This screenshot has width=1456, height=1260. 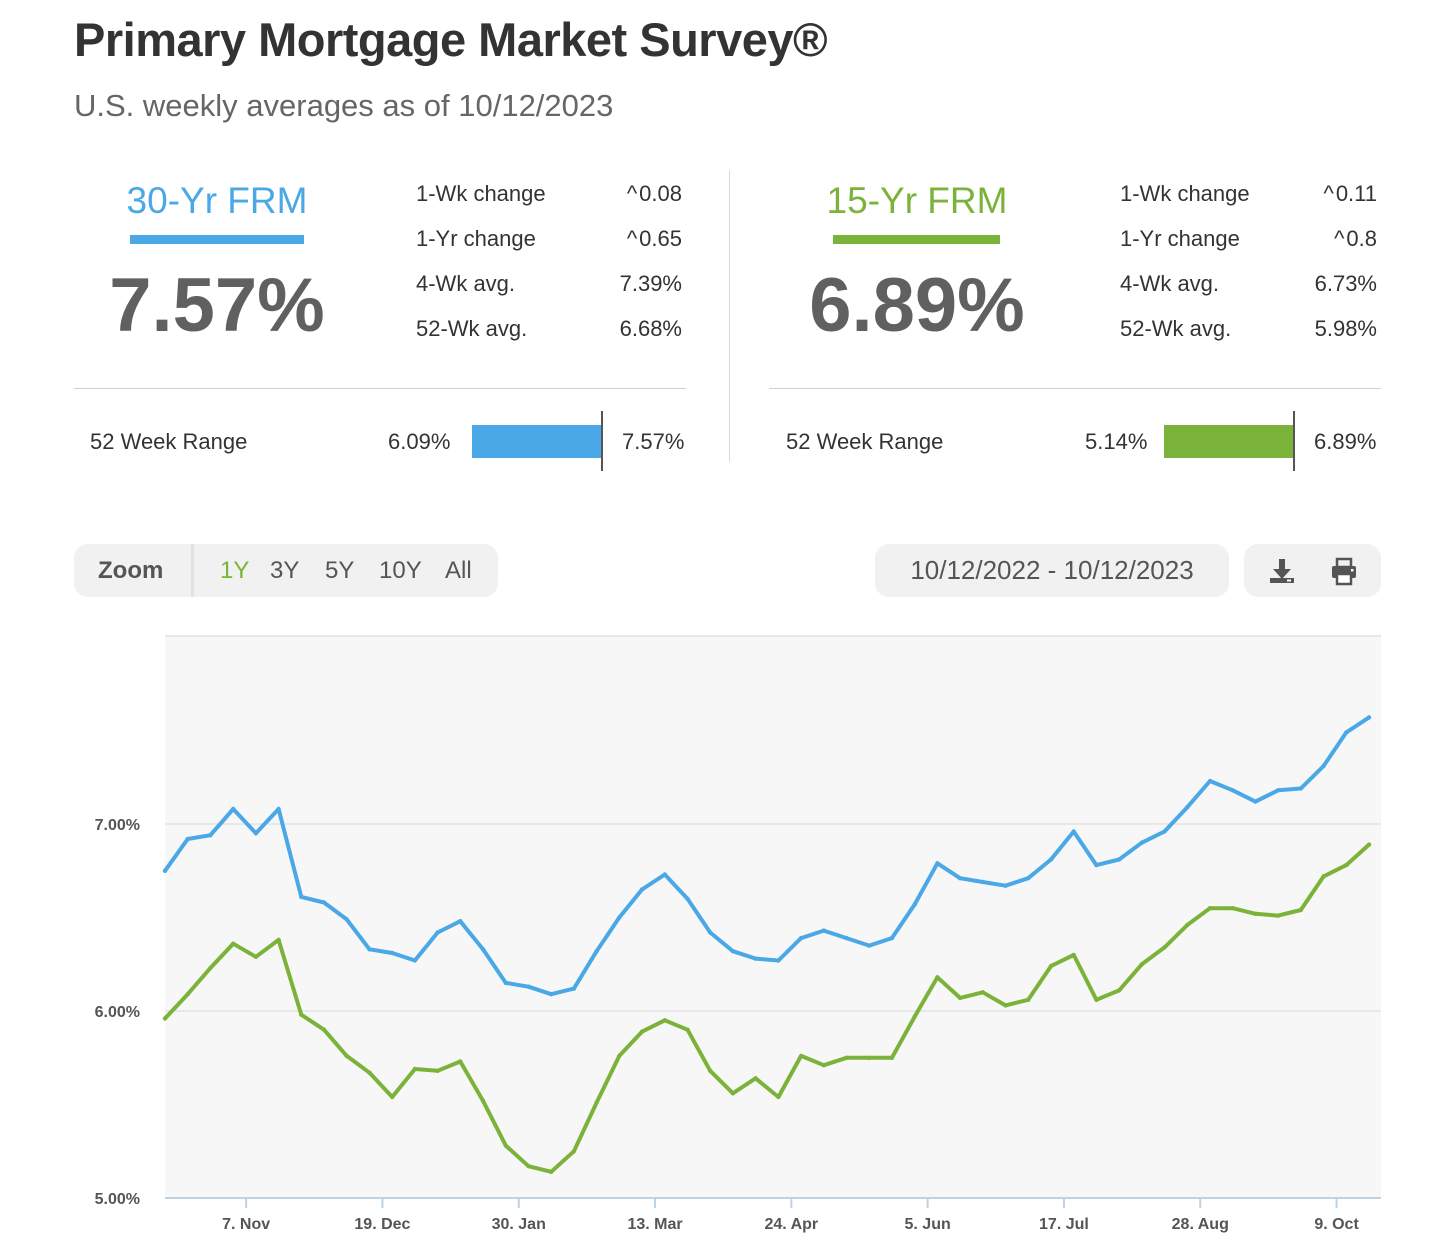 What do you see at coordinates (917, 200) in the screenshot?
I see `rate-name-15yr: 15-Yr FRM` at bounding box center [917, 200].